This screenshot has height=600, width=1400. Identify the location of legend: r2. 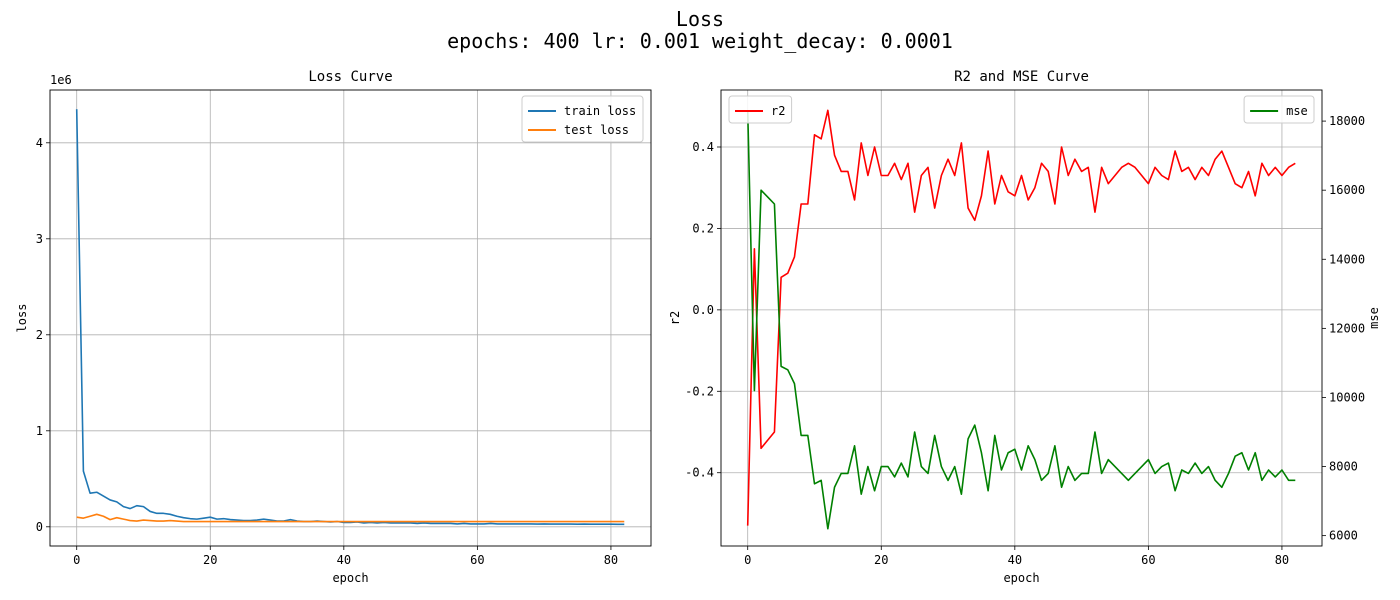
(760, 109).